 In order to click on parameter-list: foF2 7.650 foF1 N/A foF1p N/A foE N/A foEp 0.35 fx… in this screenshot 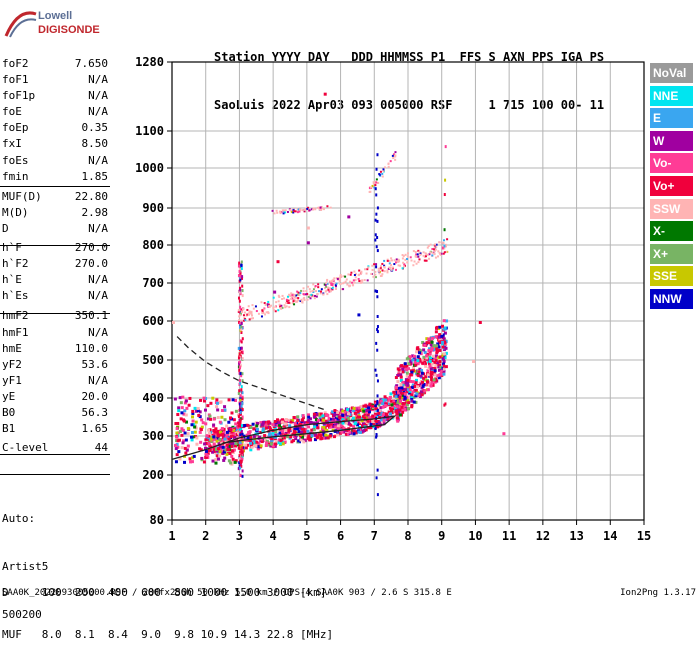, I will do `click(55, 256)`.